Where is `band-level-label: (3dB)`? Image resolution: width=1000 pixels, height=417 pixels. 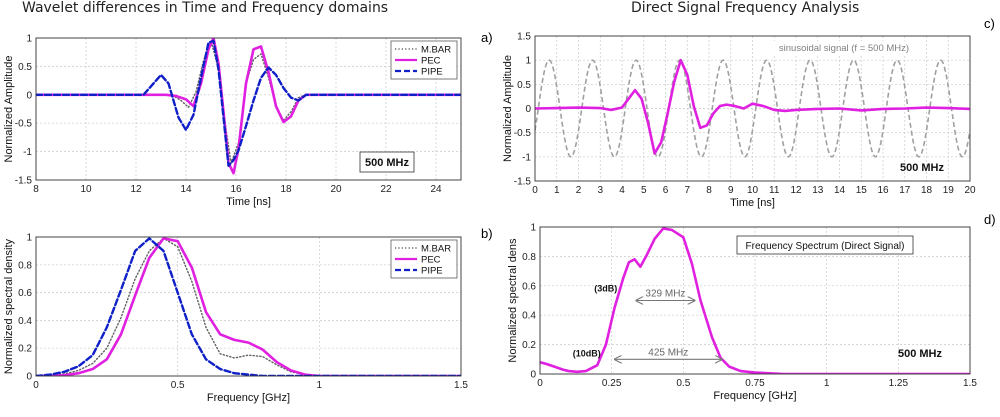
band-level-label: (3dB) is located at coordinates (605, 289).